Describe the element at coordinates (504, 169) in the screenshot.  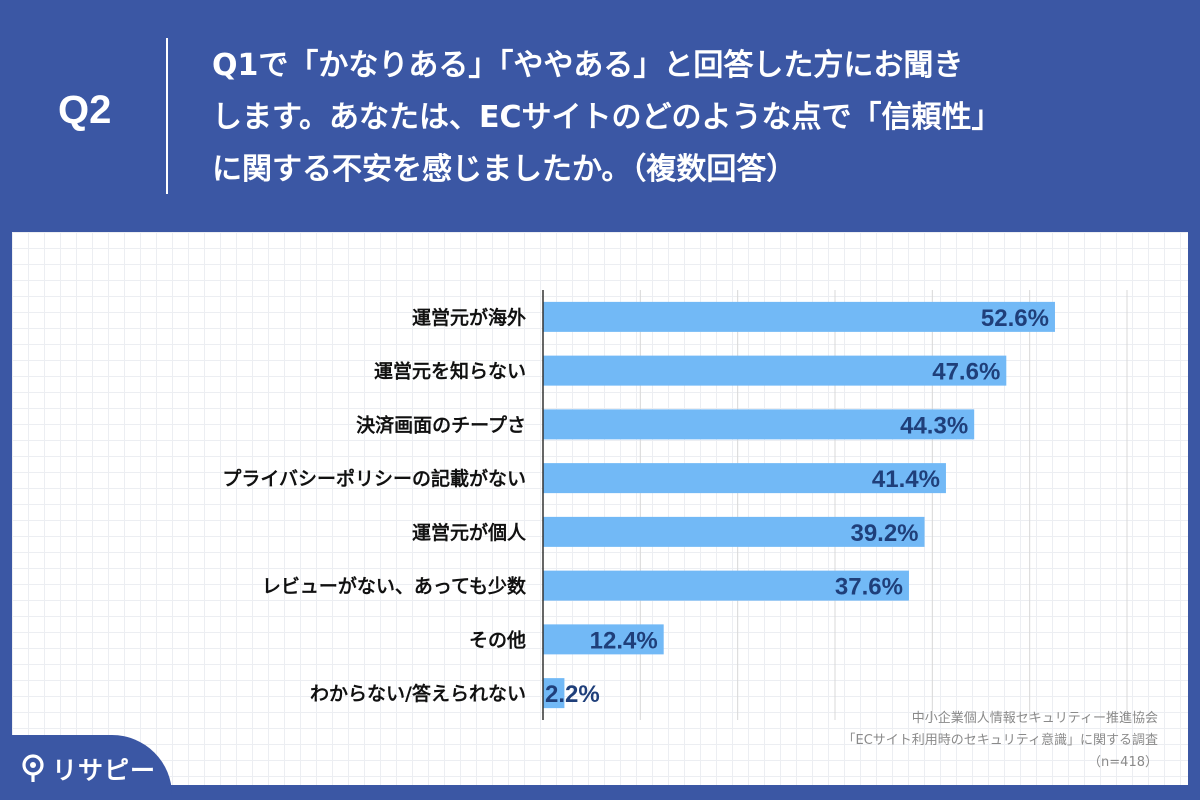
I see `question-line: に関する不安を感じましたか。（複数回答）` at that location.